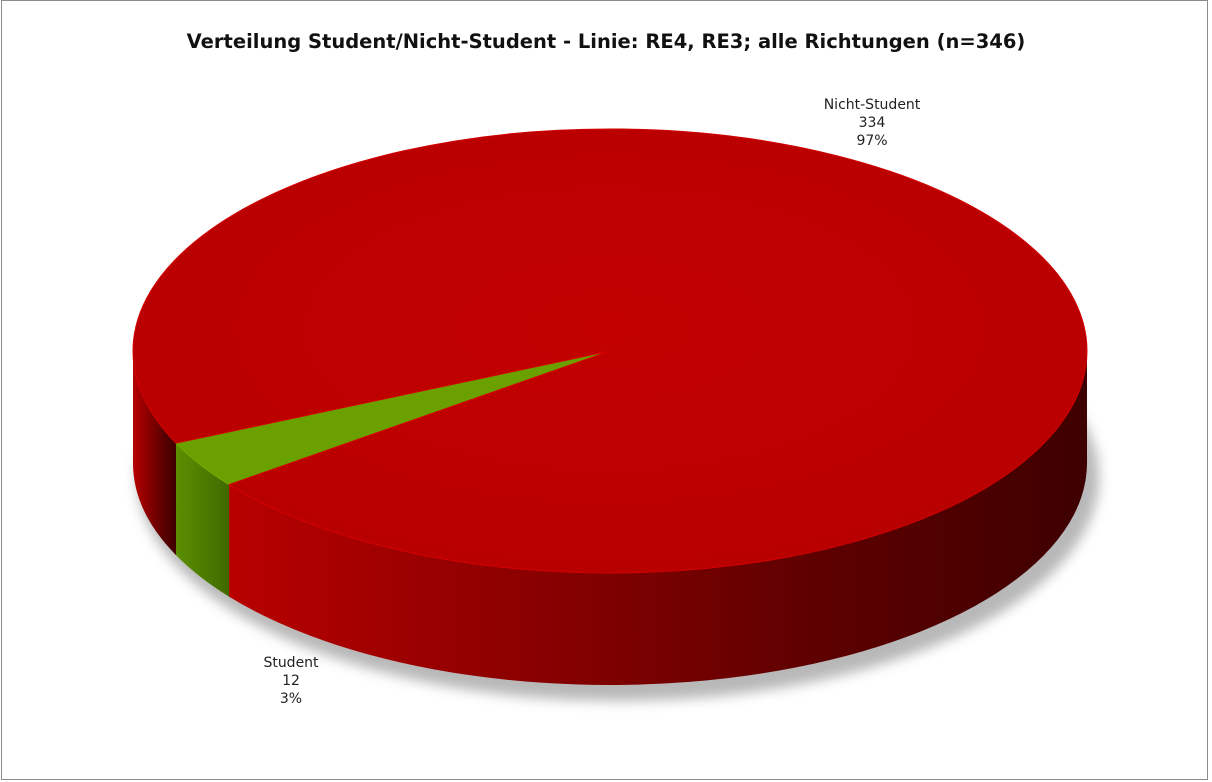 The height and width of the screenshot is (782, 1212). What do you see at coordinates (872, 141) in the screenshot?
I see `slice-label-percent: 97%` at bounding box center [872, 141].